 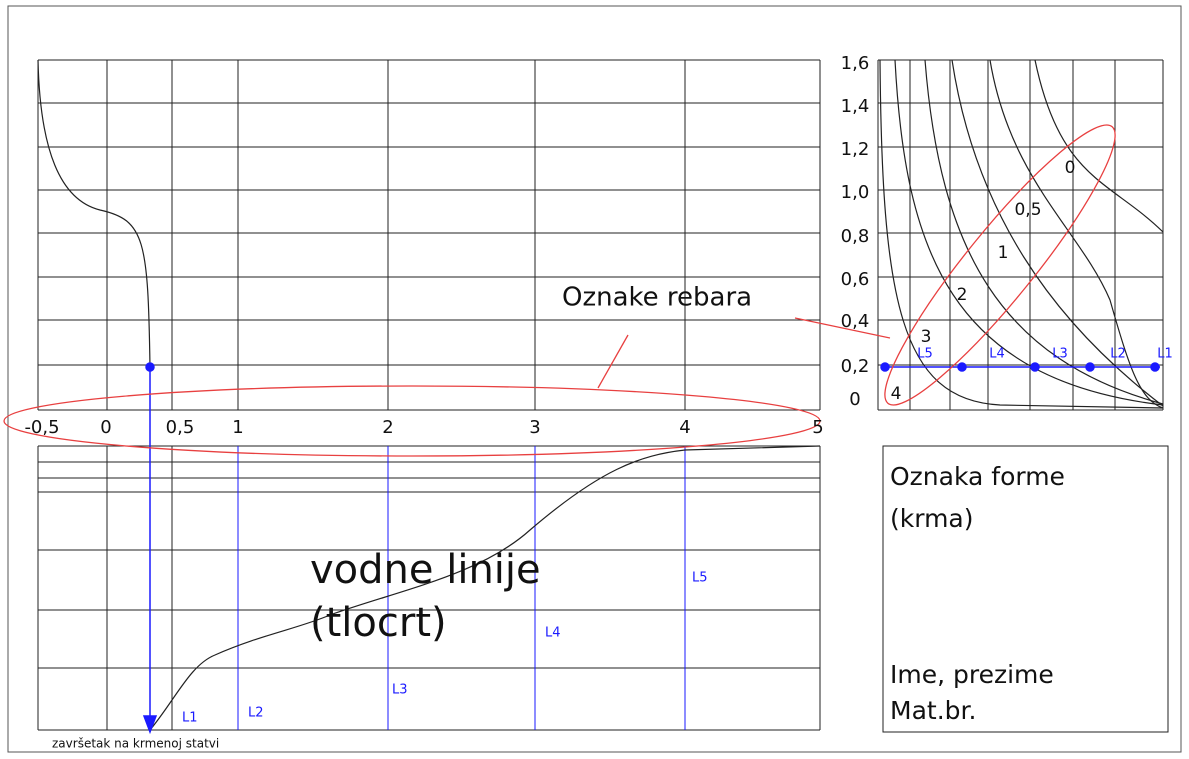 I want to click on student-label: Mat.br., so click(x=933, y=710).